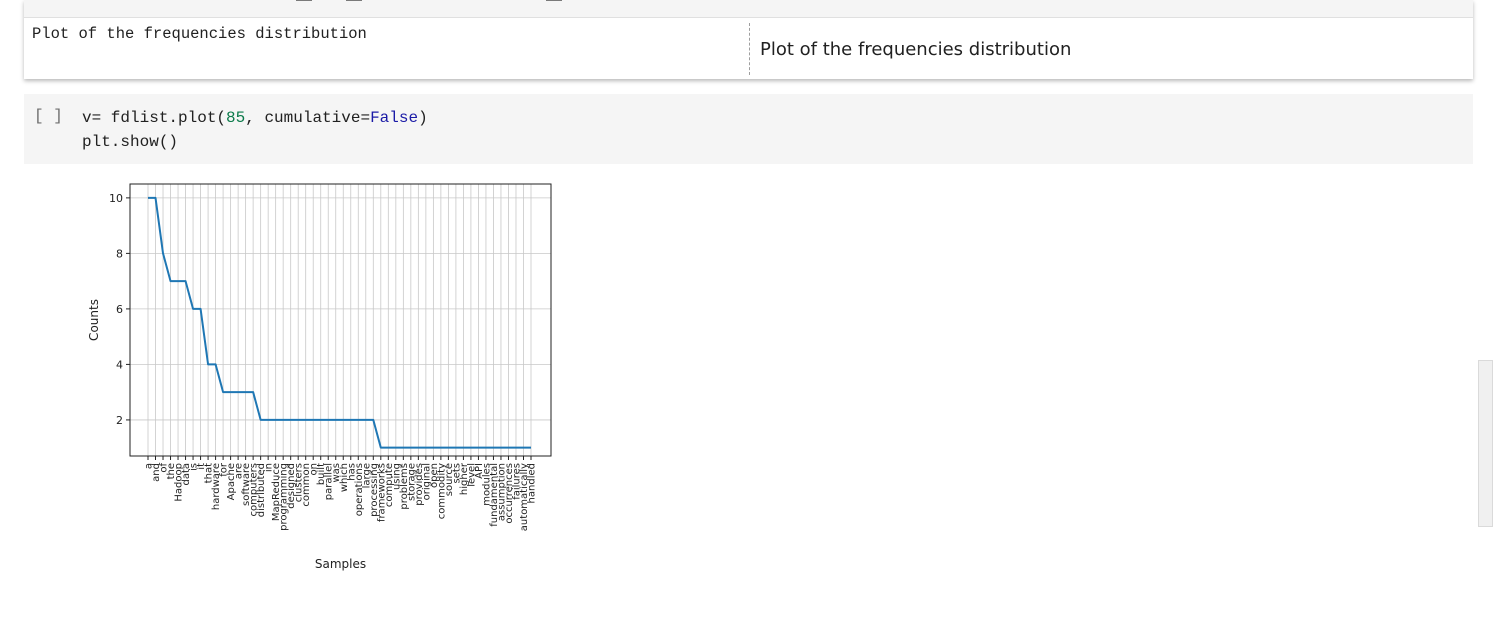  I want to click on x-tick-label: assumption, so click(501, 492).